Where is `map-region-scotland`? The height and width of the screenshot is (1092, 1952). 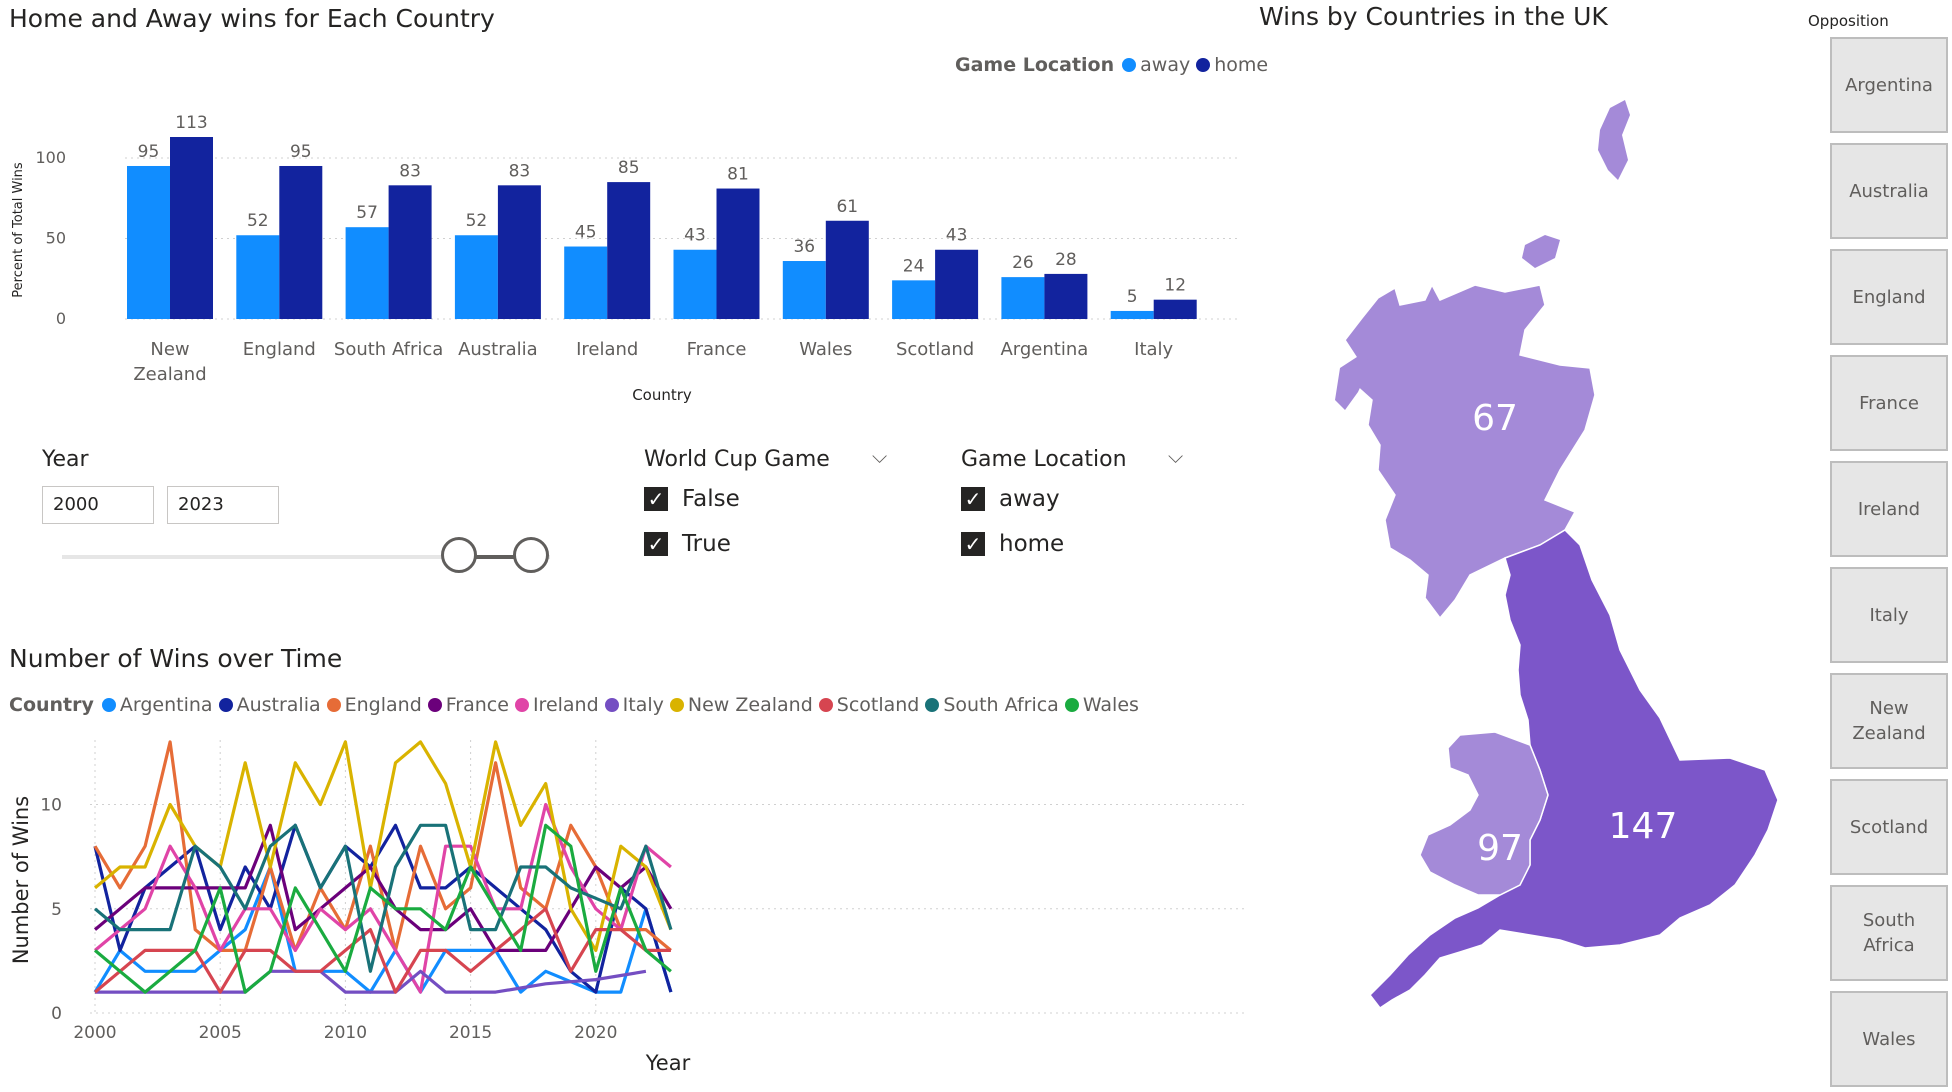 map-region-scotland is located at coordinates (1470, 451).